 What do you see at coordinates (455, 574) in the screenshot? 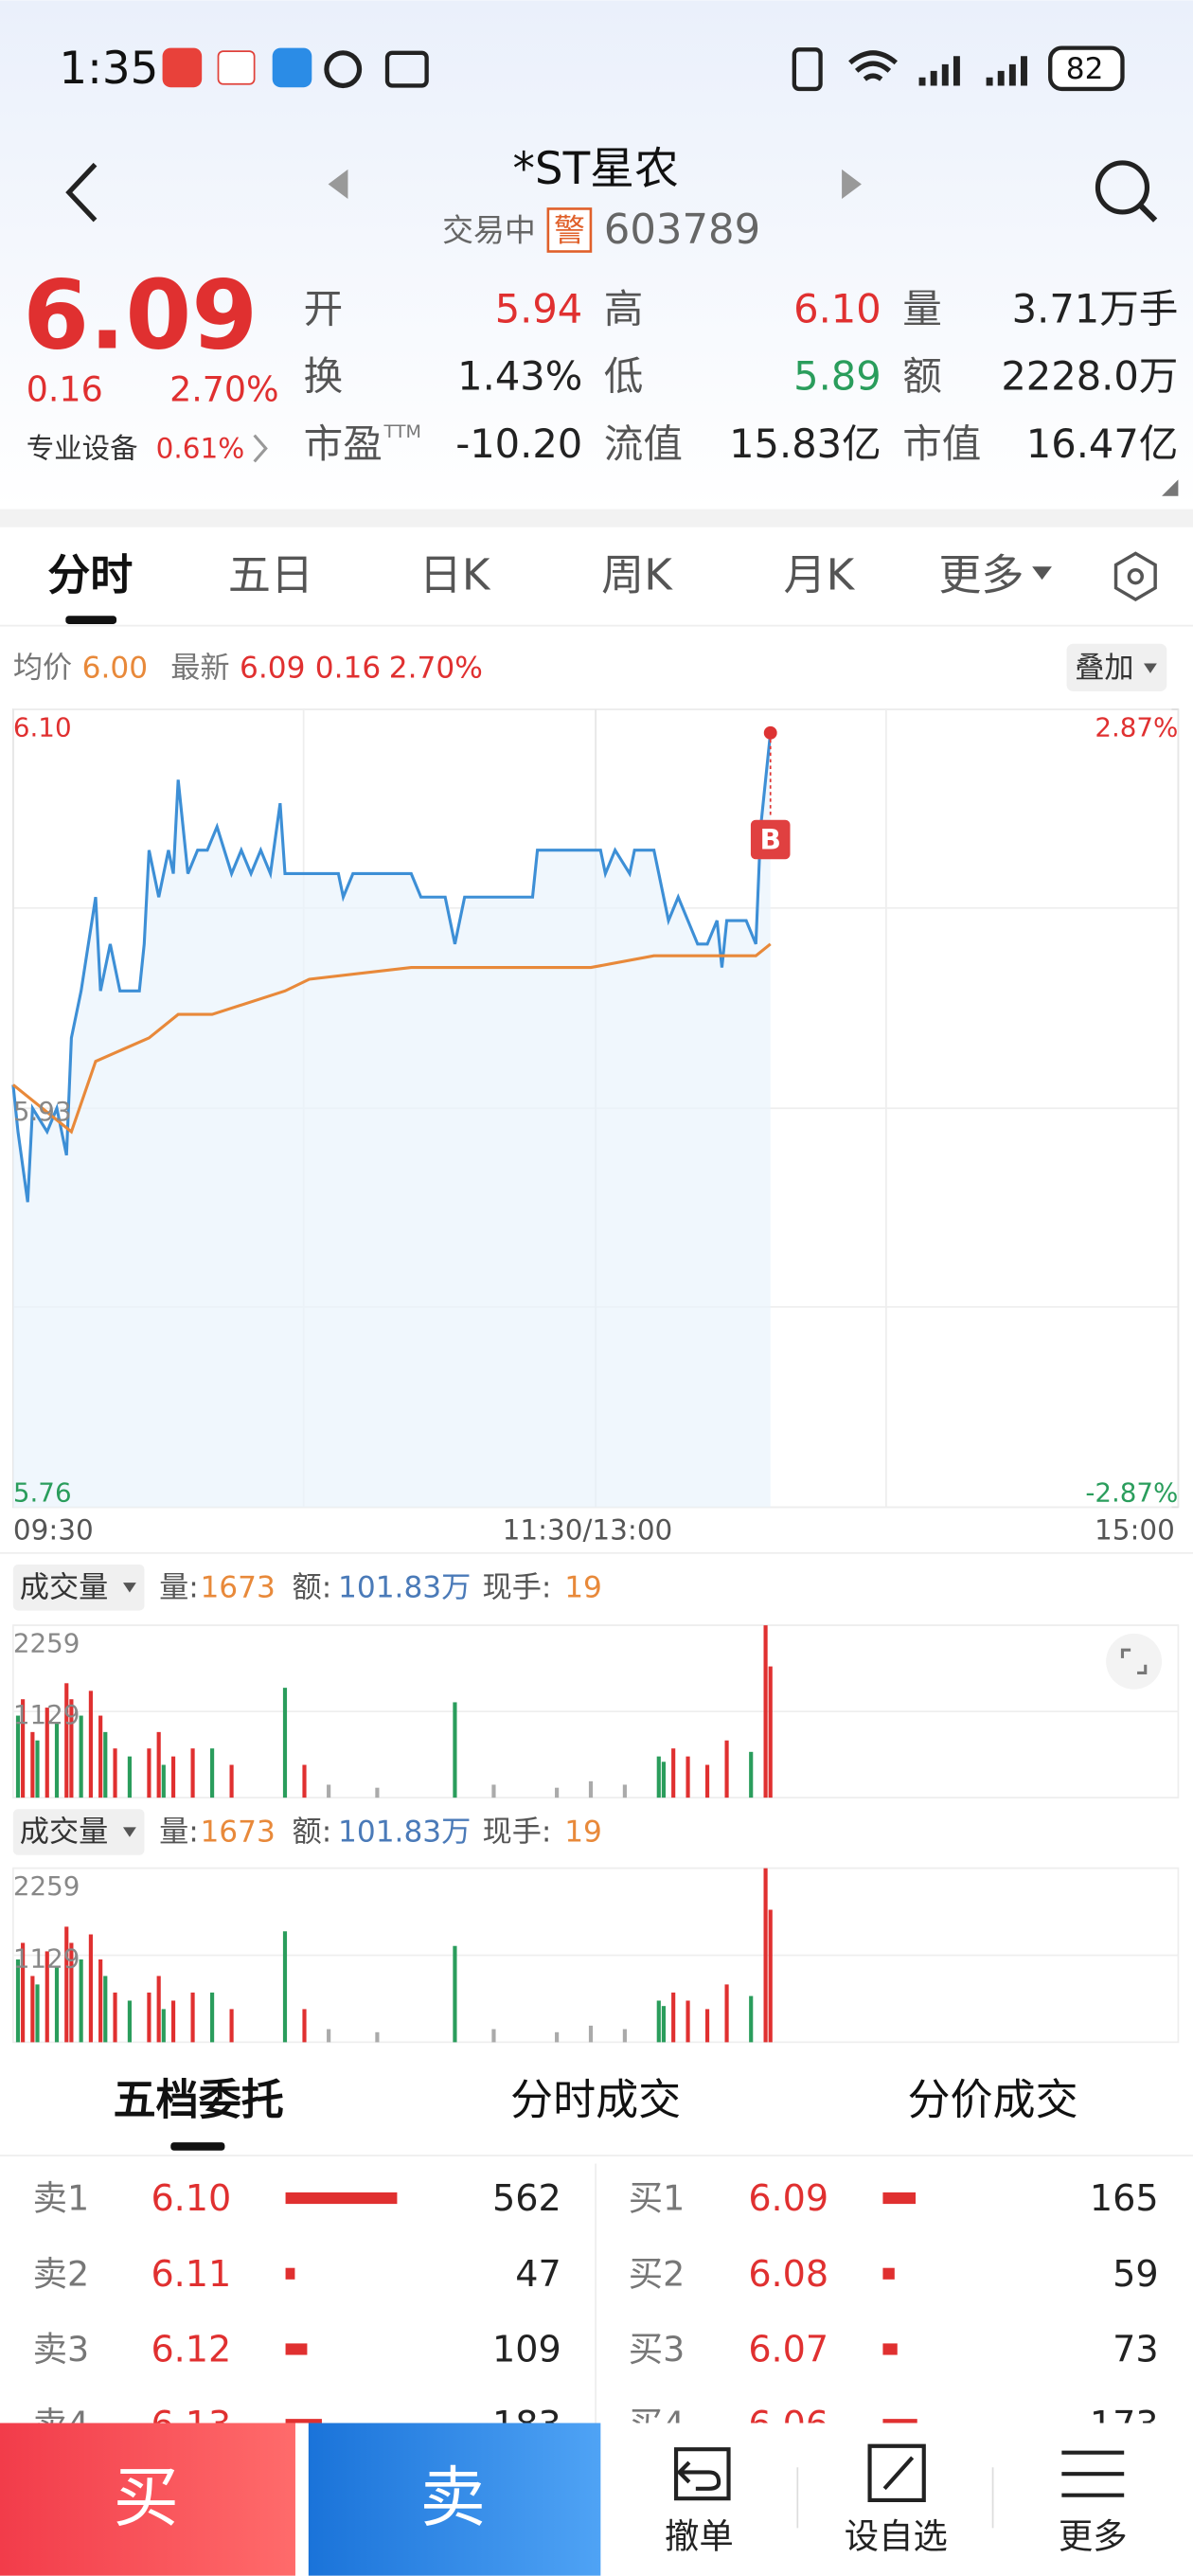
I see `tab: 日K` at bounding box center [455, 574].